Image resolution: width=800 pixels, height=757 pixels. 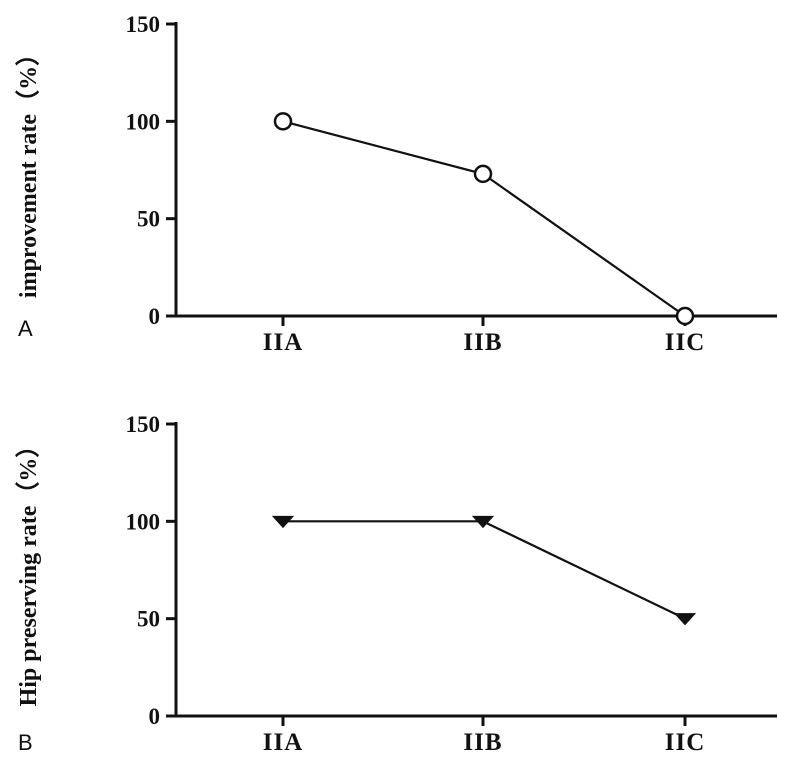 I want to click on y-axis-label: improvement rate（%）, so click(x=28, y=170).